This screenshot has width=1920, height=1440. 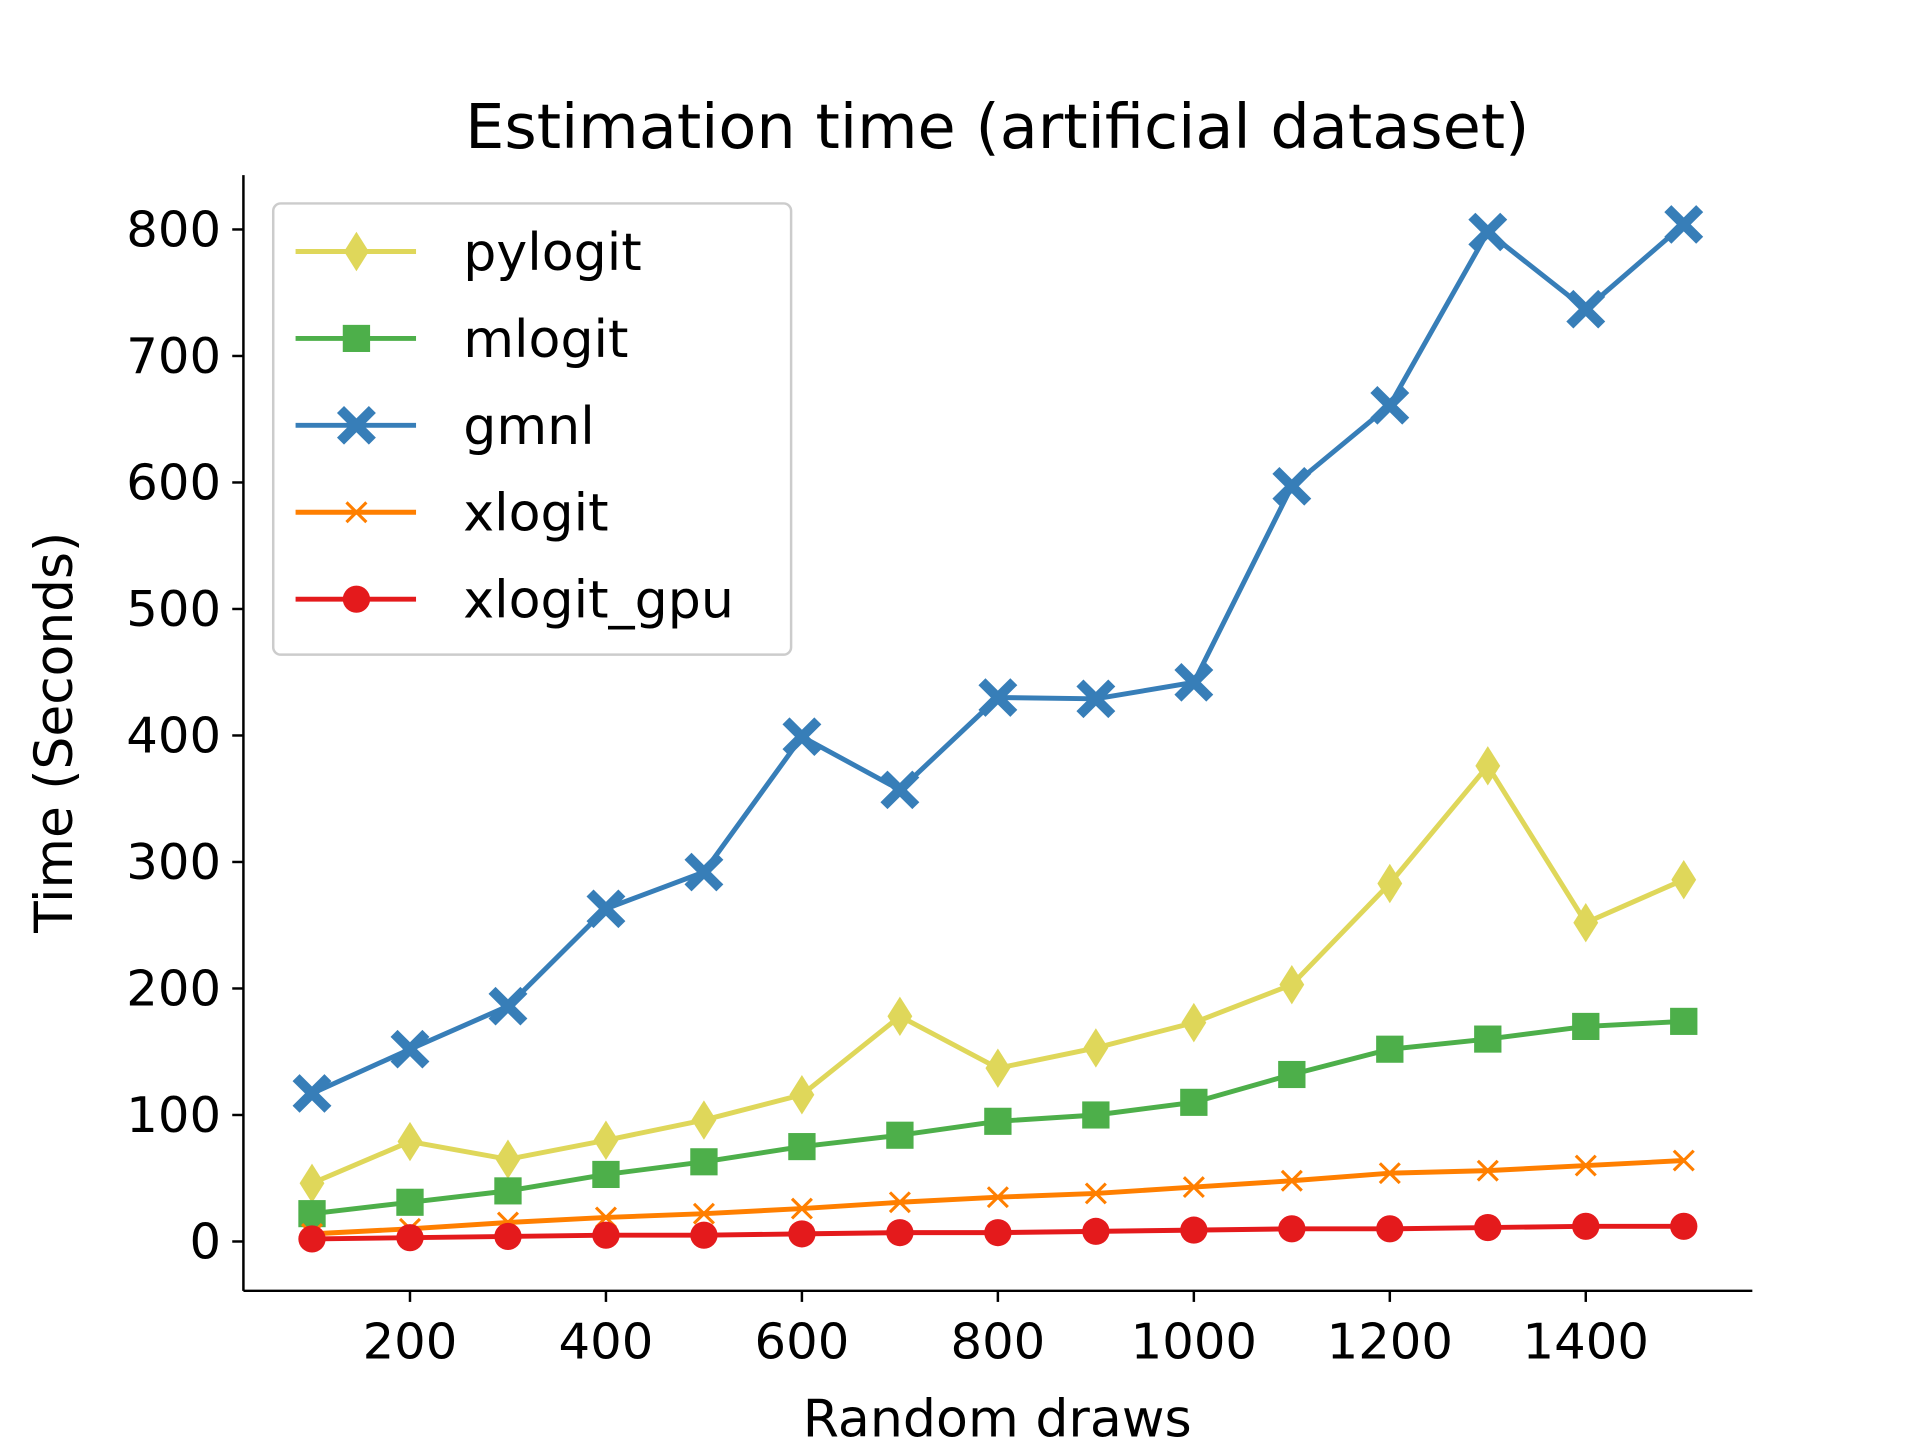 I want to click on x-tick-label: 1000, so click(x=1194, y=1342).